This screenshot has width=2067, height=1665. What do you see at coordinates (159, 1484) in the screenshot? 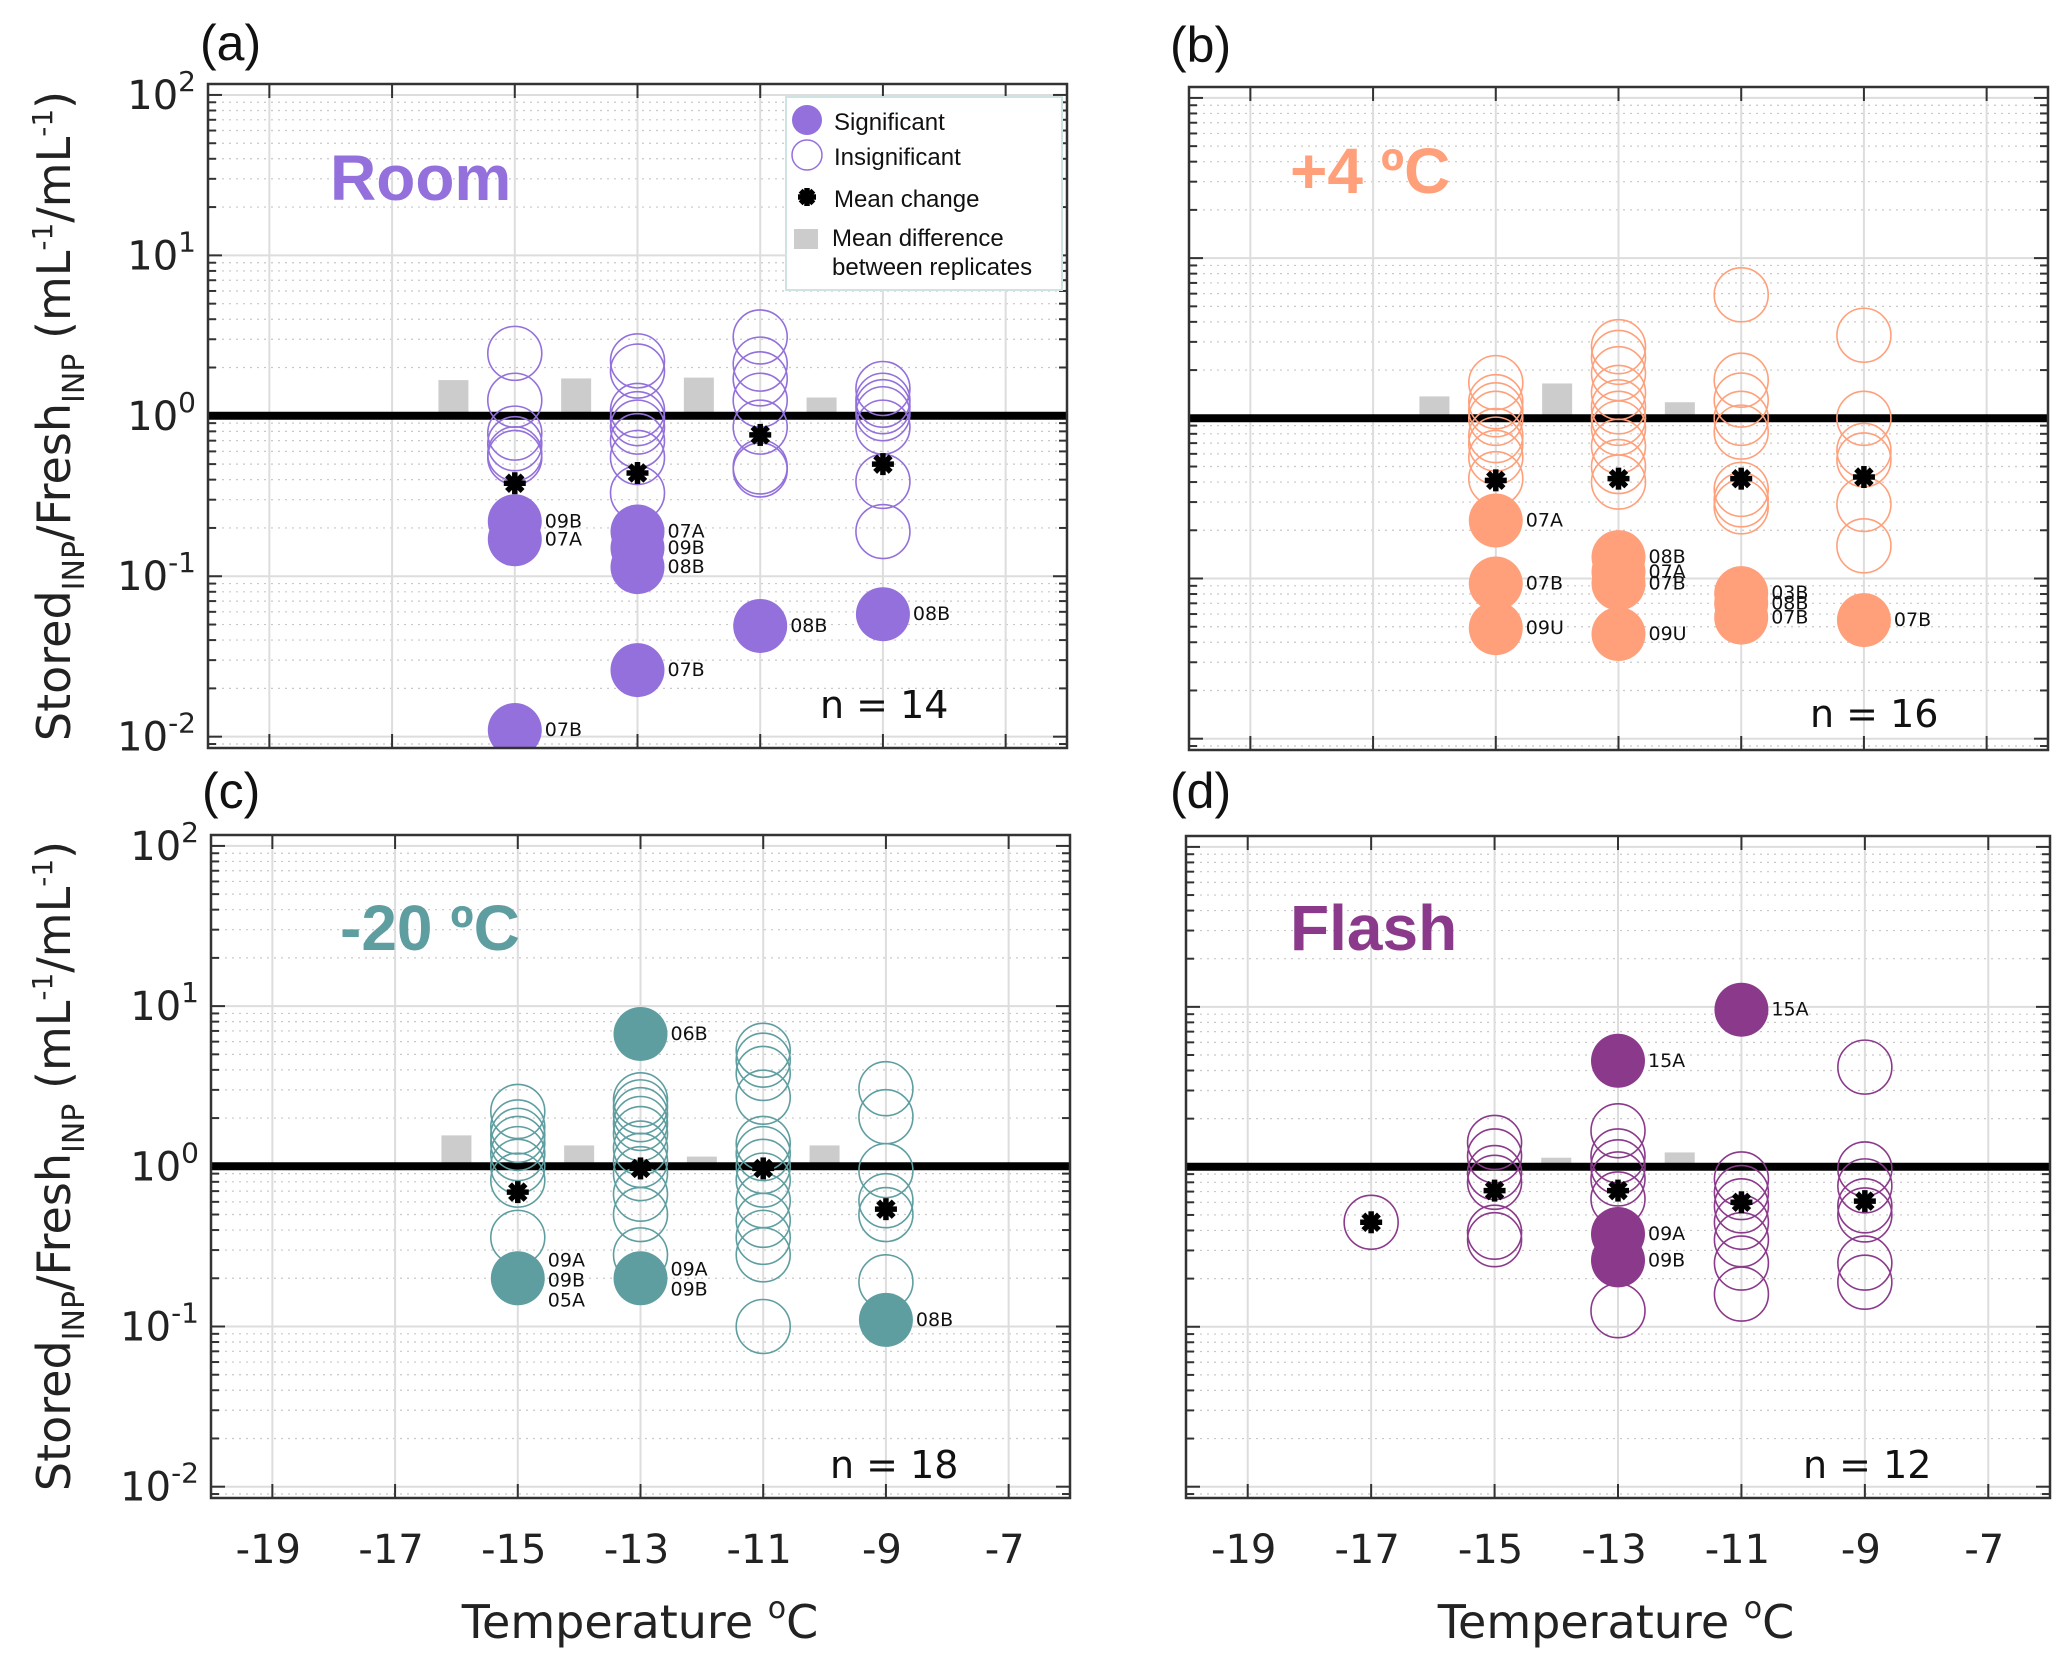
I see `y-tick-label: 10⁻²` at bounding box center [159, 1484].